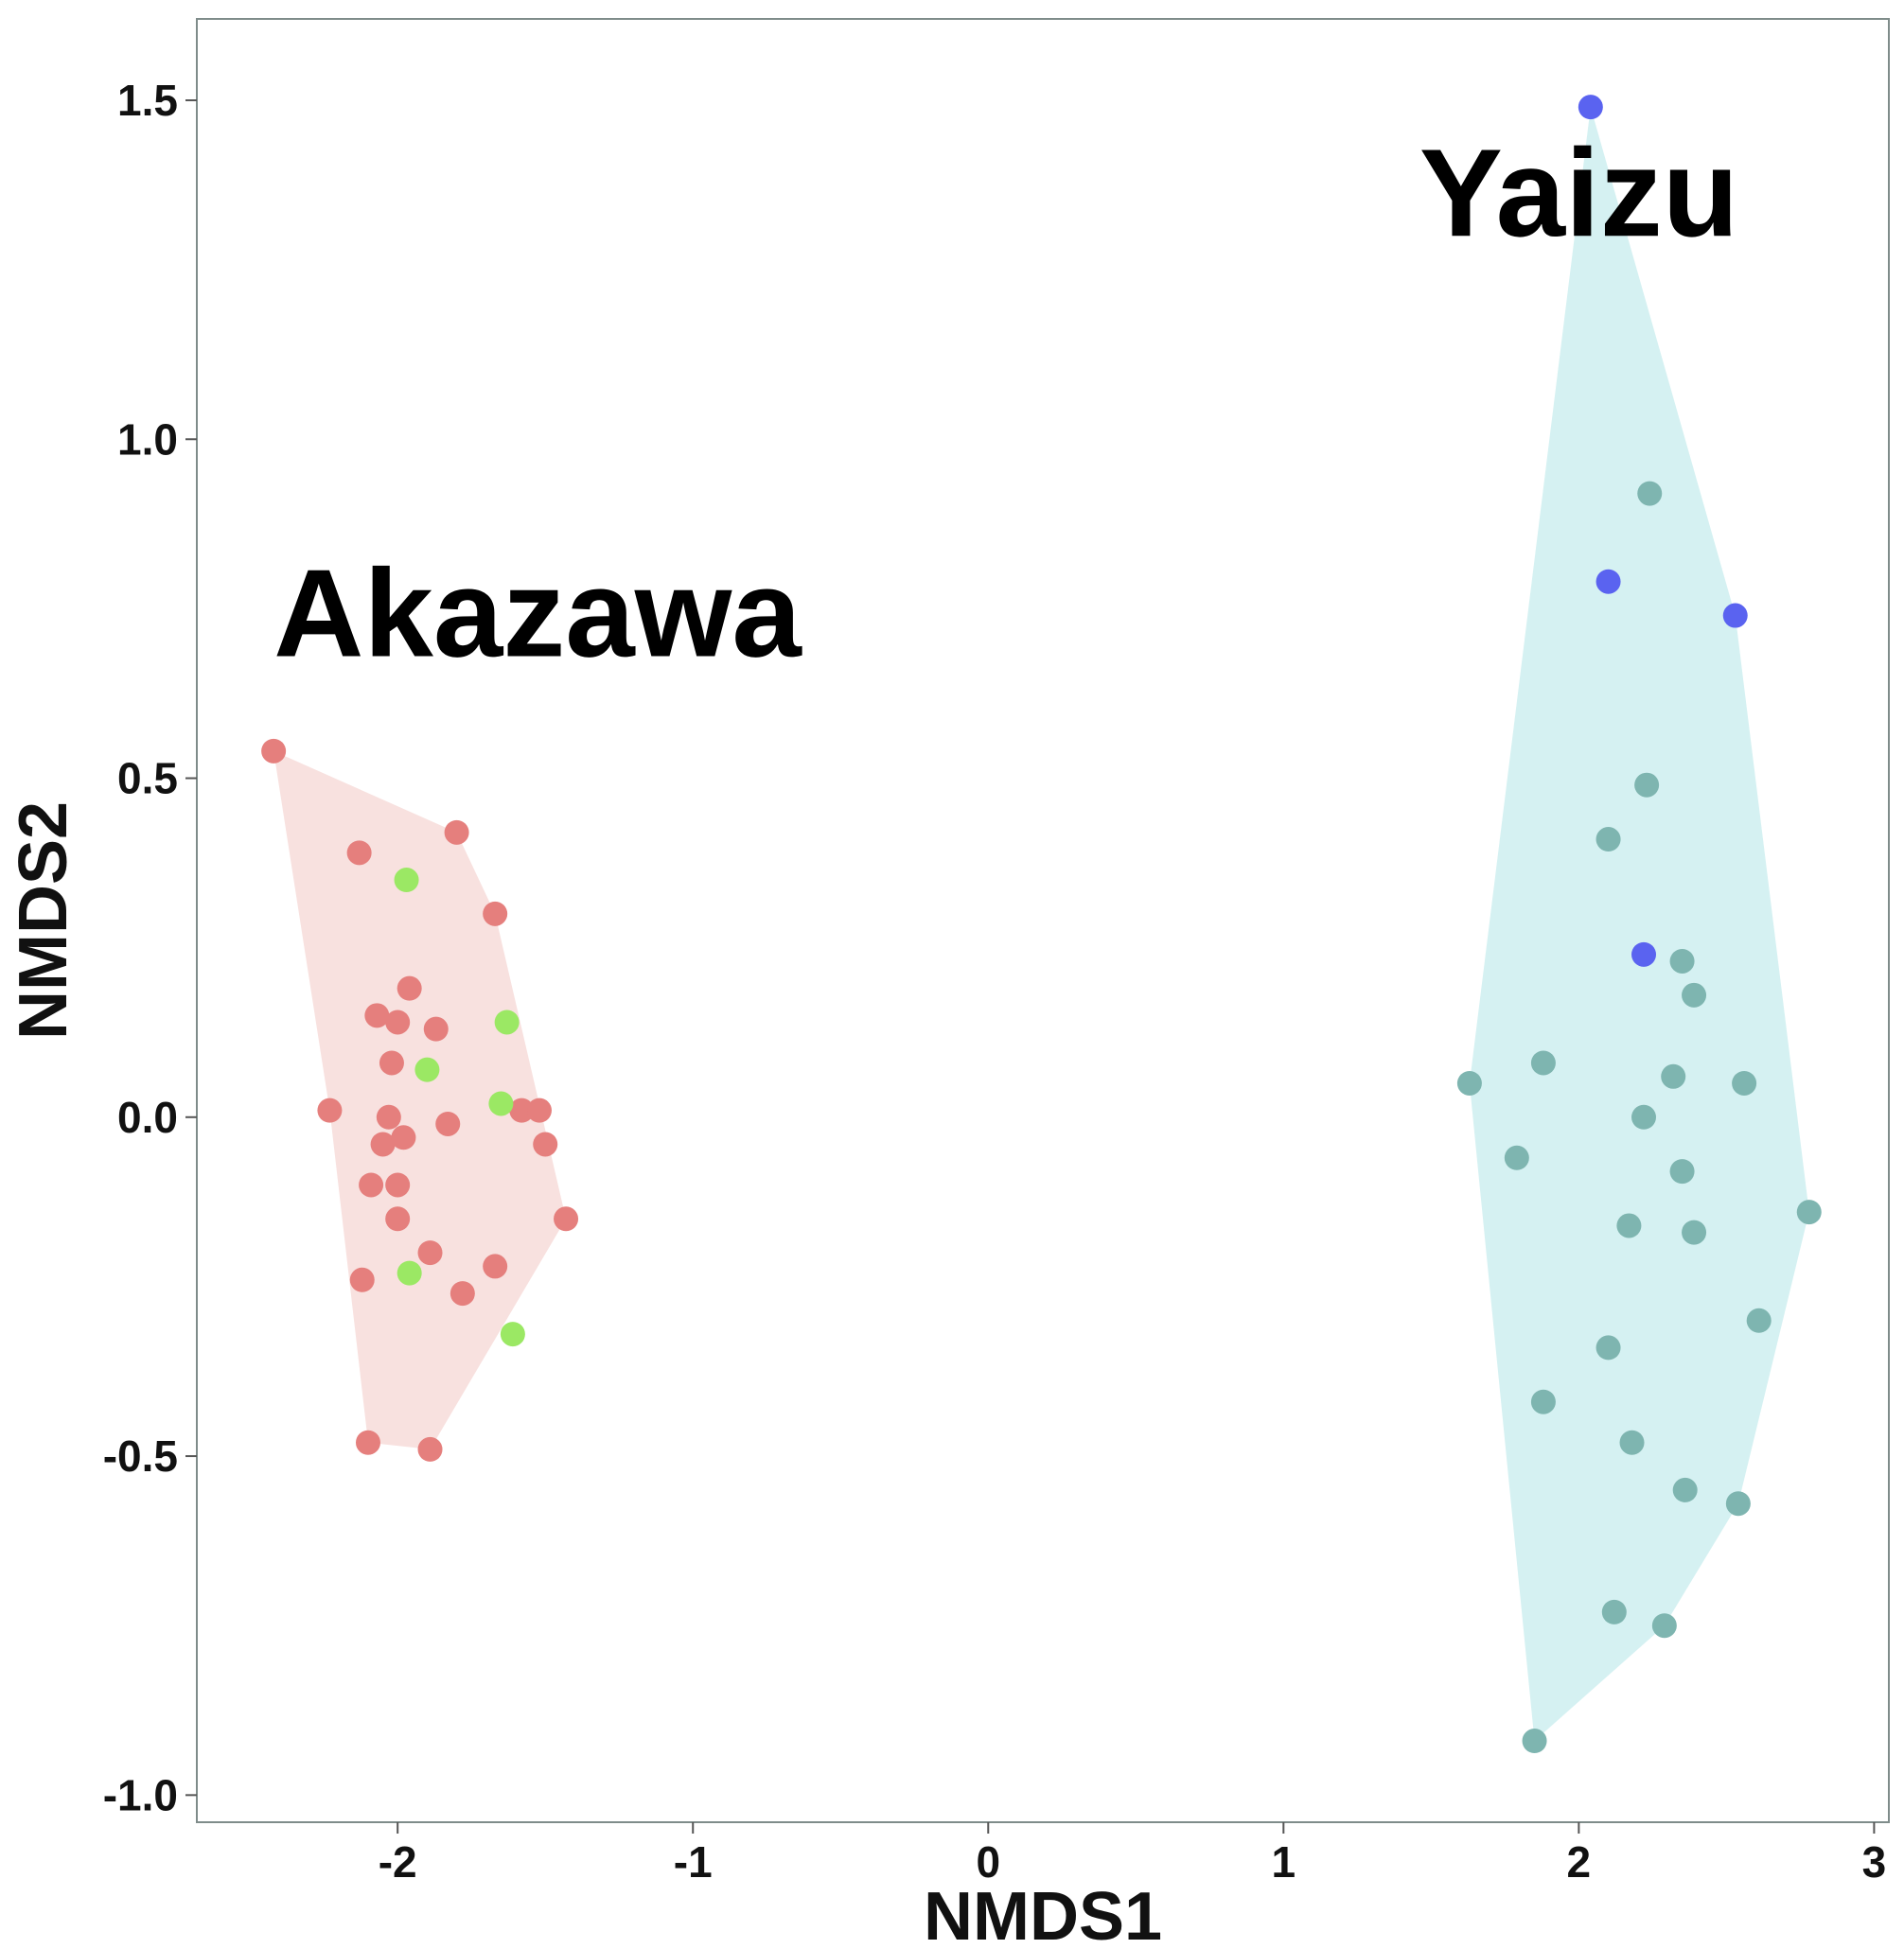  I want to click on hull-yaizu, so click(1639, 924).